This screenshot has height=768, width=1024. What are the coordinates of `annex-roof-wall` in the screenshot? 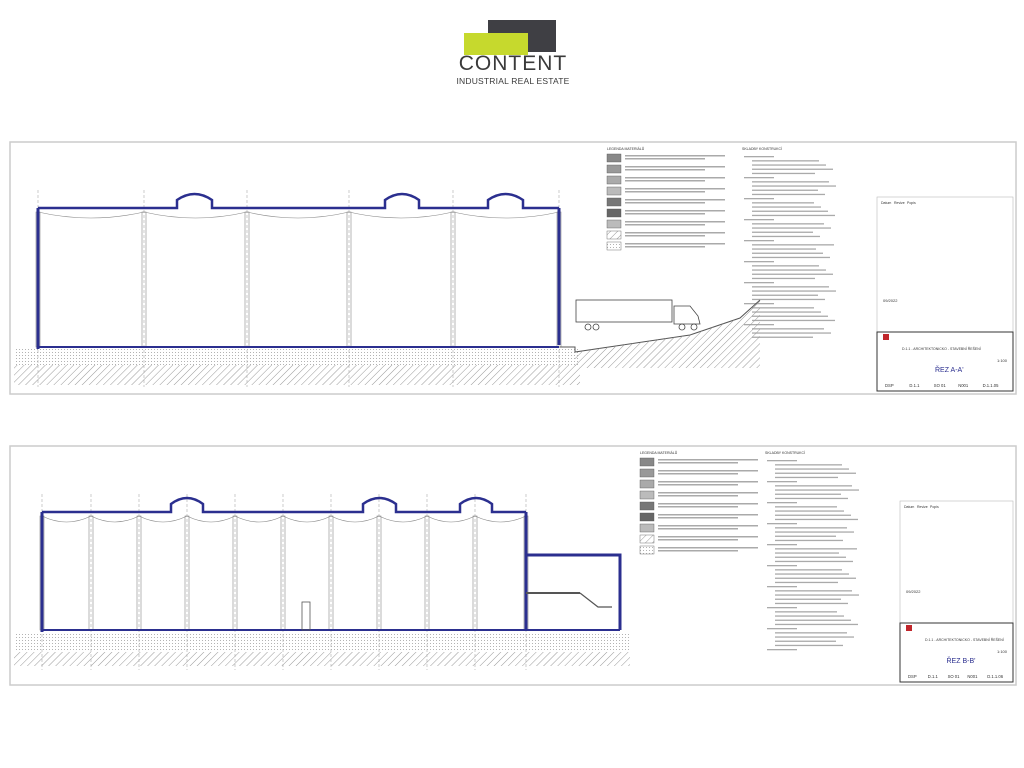 It's located at (574, 591).